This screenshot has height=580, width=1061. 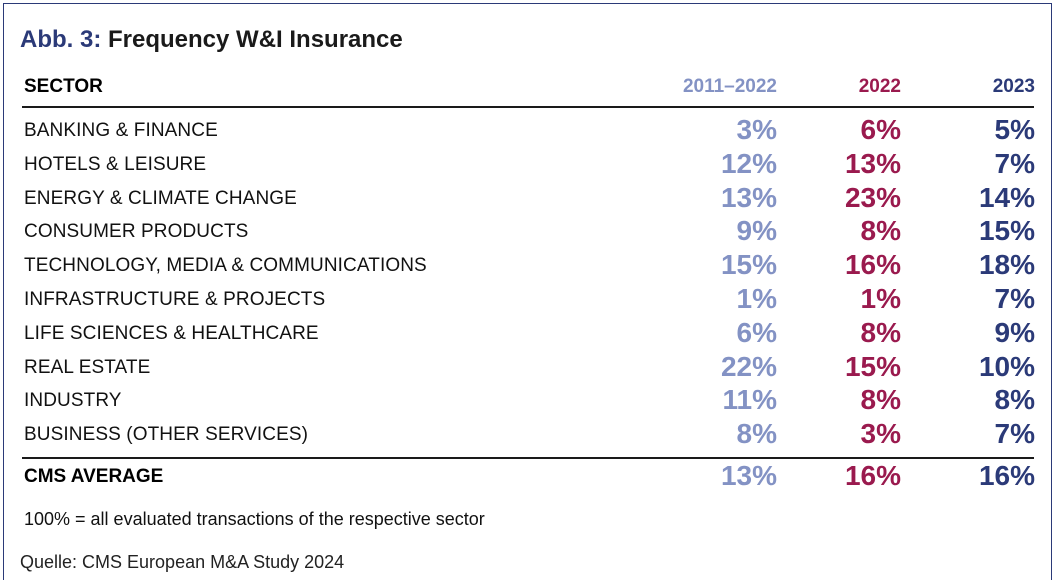 What do you see at coordinates (225, 266) in the screenshot?
I see `sector-label: TECHNOLOGY, MEDIA & COMMUNICATIONS` at bounding box center [225, 266].